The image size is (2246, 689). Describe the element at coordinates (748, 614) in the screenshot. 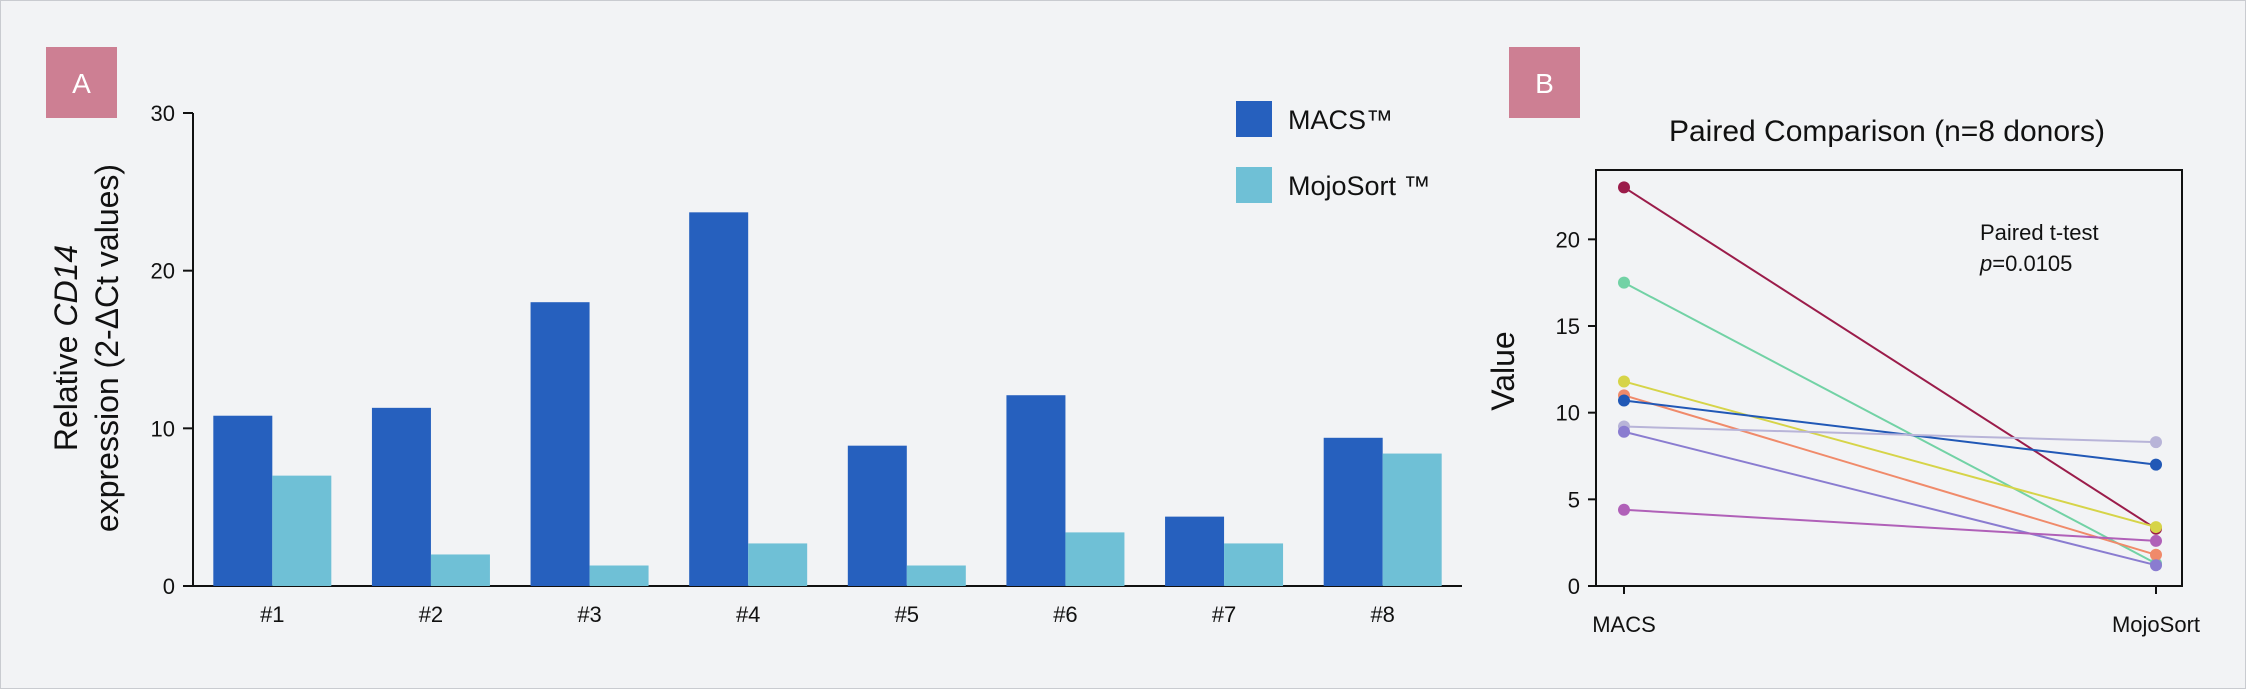

I see `bar-chart-x-tick-label: #4` at that location.